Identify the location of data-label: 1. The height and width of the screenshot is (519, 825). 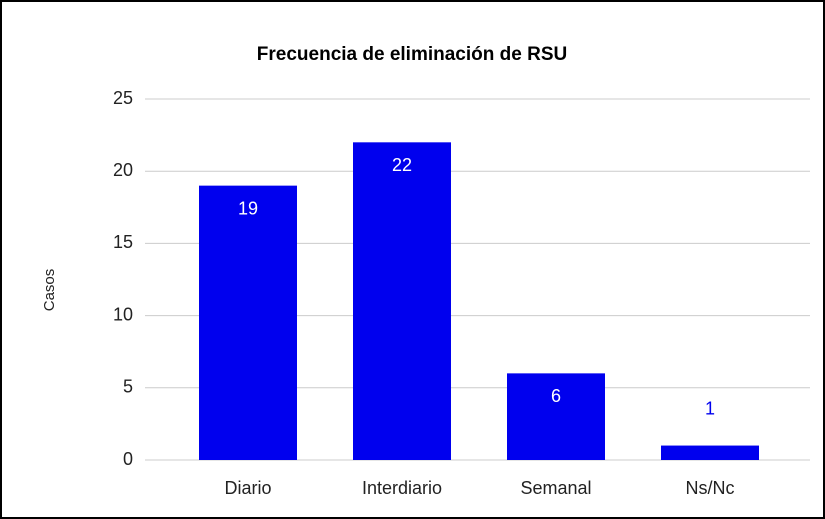
(710, 408).